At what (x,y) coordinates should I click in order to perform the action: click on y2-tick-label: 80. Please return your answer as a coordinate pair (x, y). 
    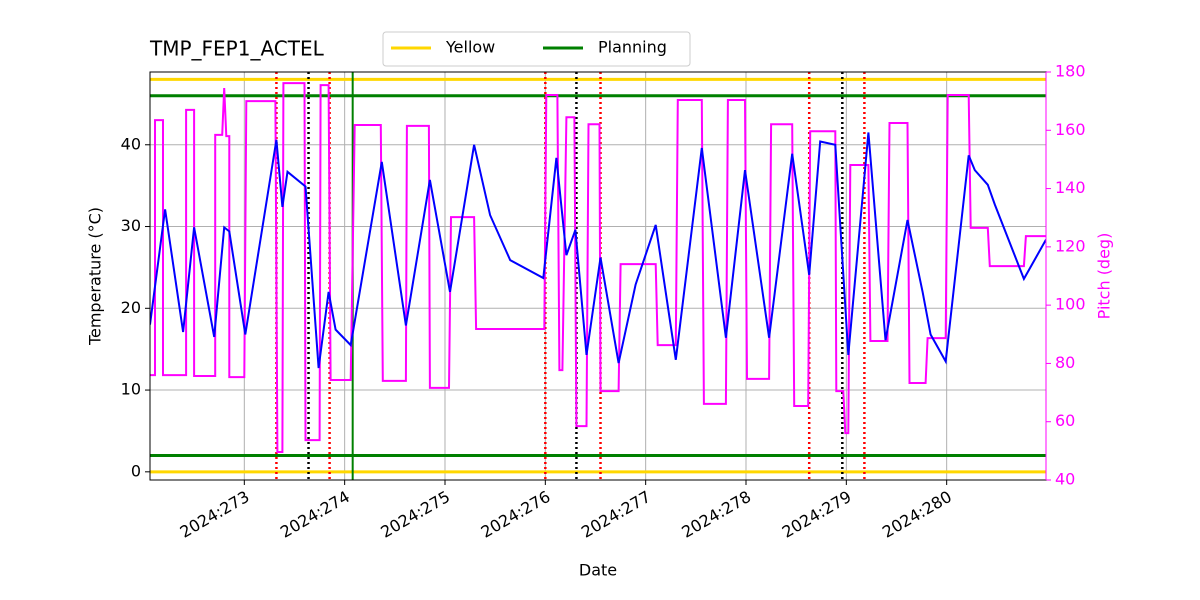
    Looking at the image, I should click on (1065, 362).